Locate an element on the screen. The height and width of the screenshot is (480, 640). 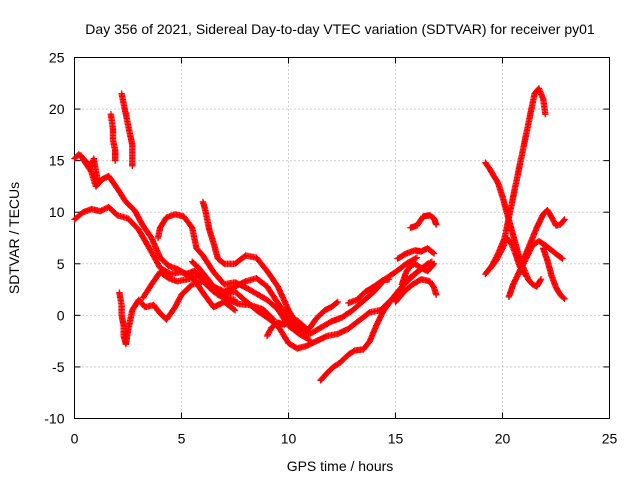
x-tick-label: 20 is located at coordinates (503, 439).